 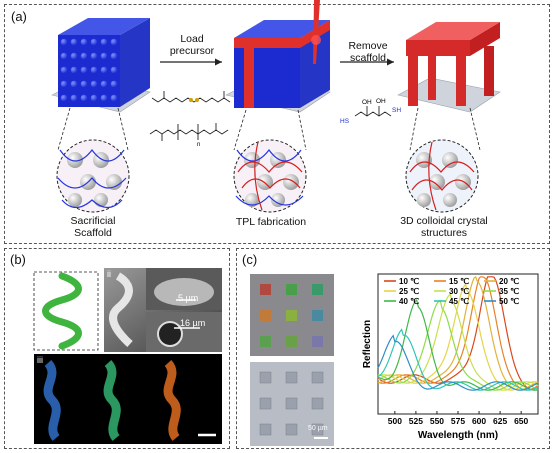 What do you see at coordinates (459, 281) in the screenshot?
I see `legend-label: 15 ℃` at bounding box center [459, 281].